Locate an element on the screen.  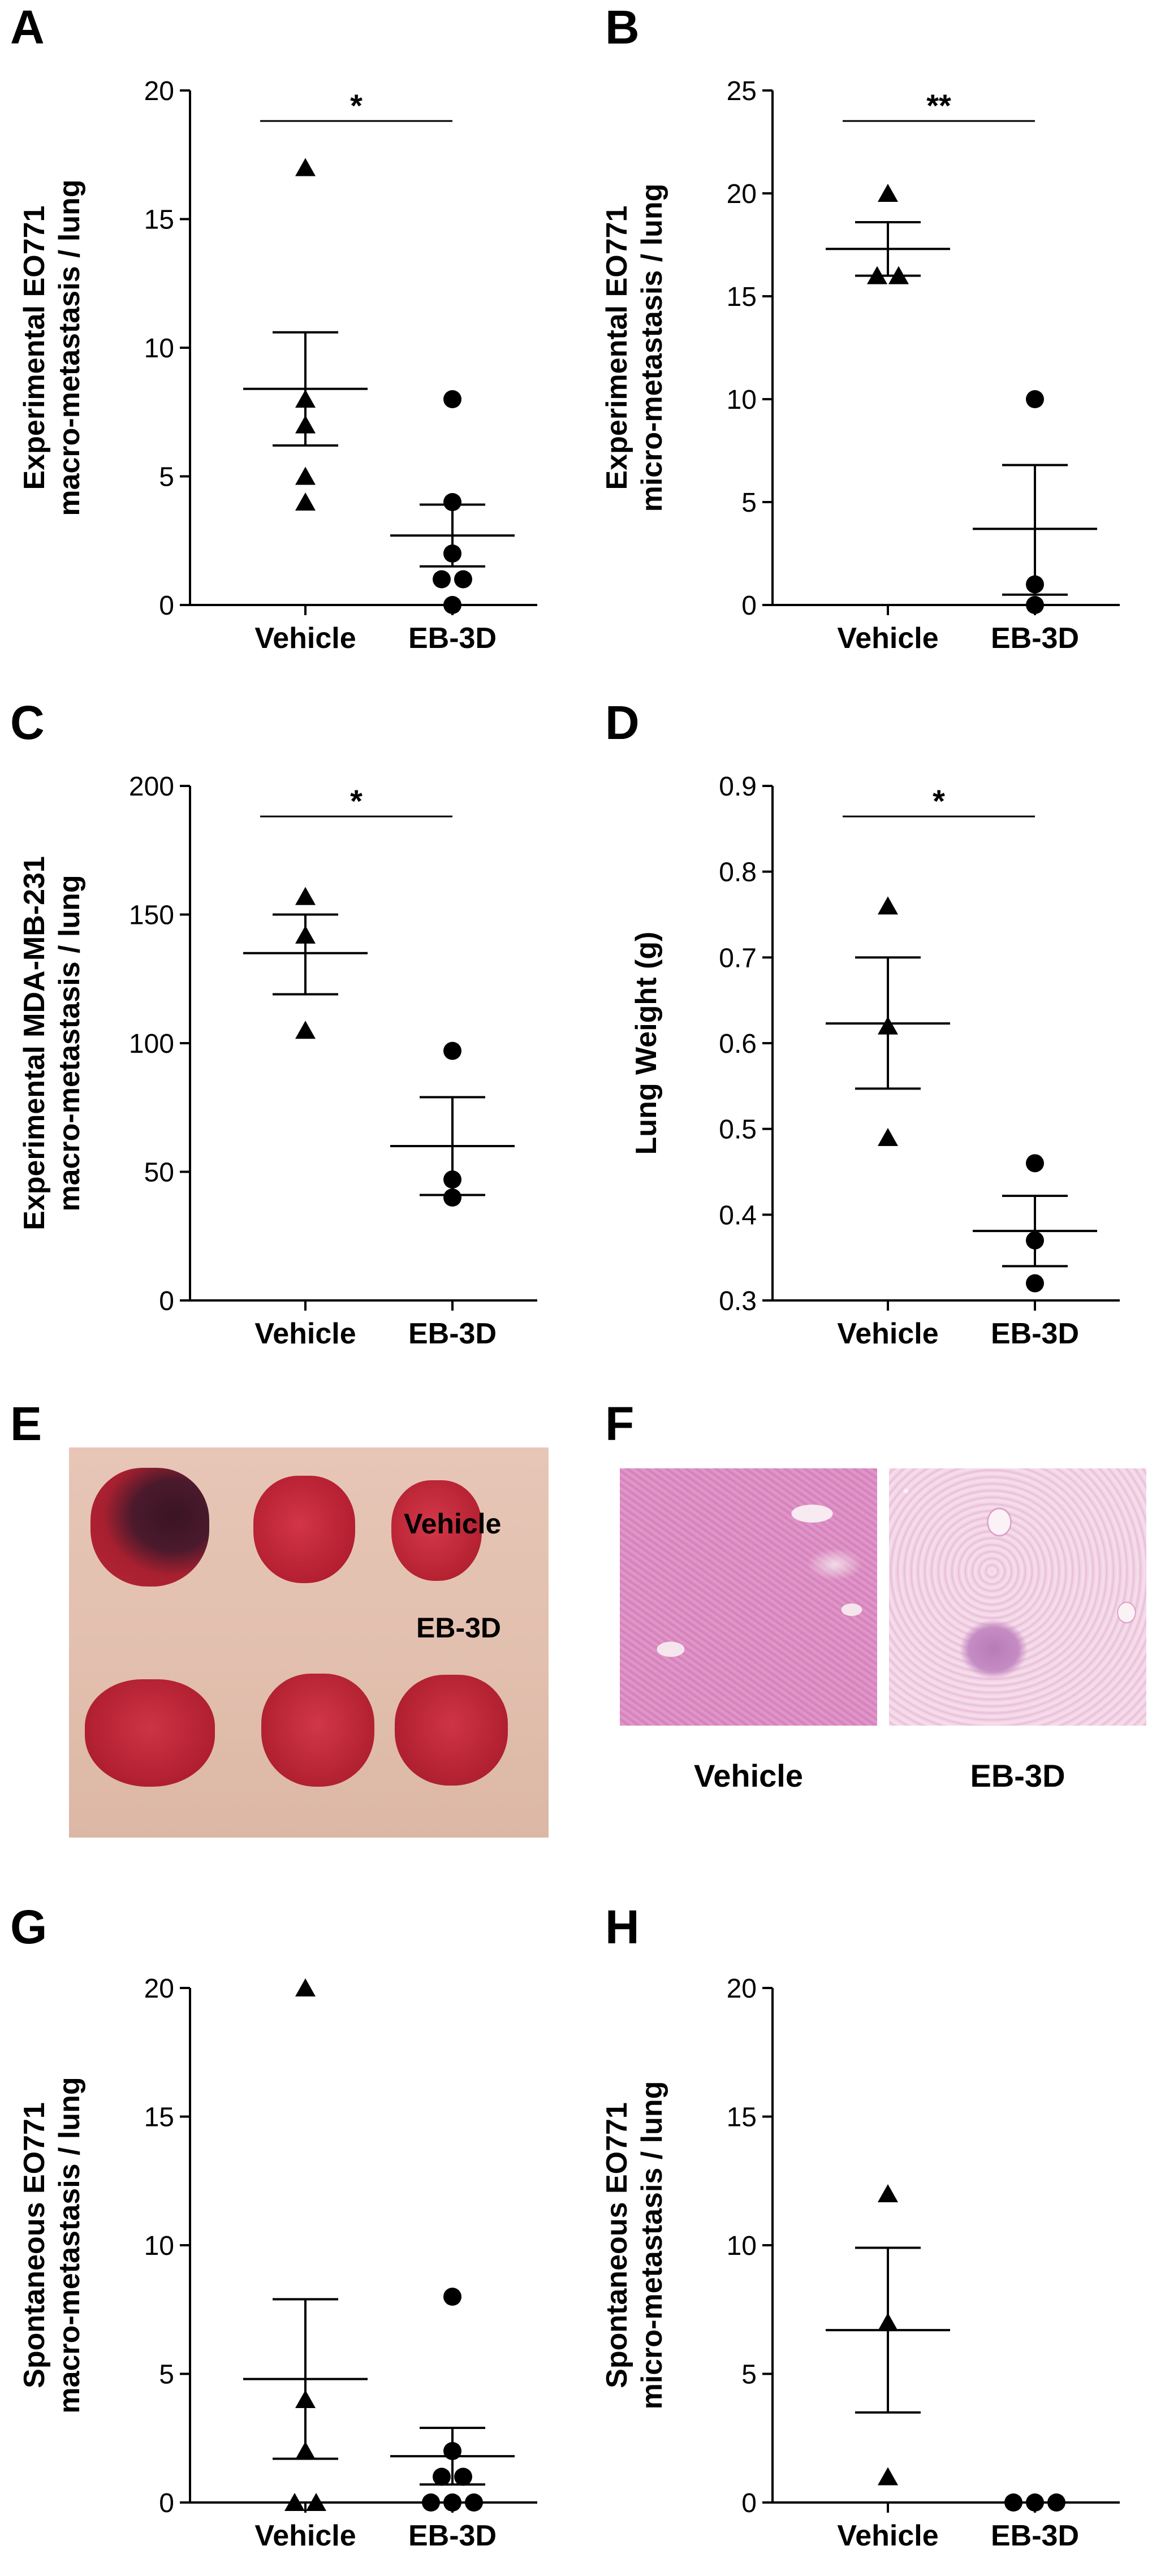
y-tick-label: 0.3 is located at coordinates (738, 1301).